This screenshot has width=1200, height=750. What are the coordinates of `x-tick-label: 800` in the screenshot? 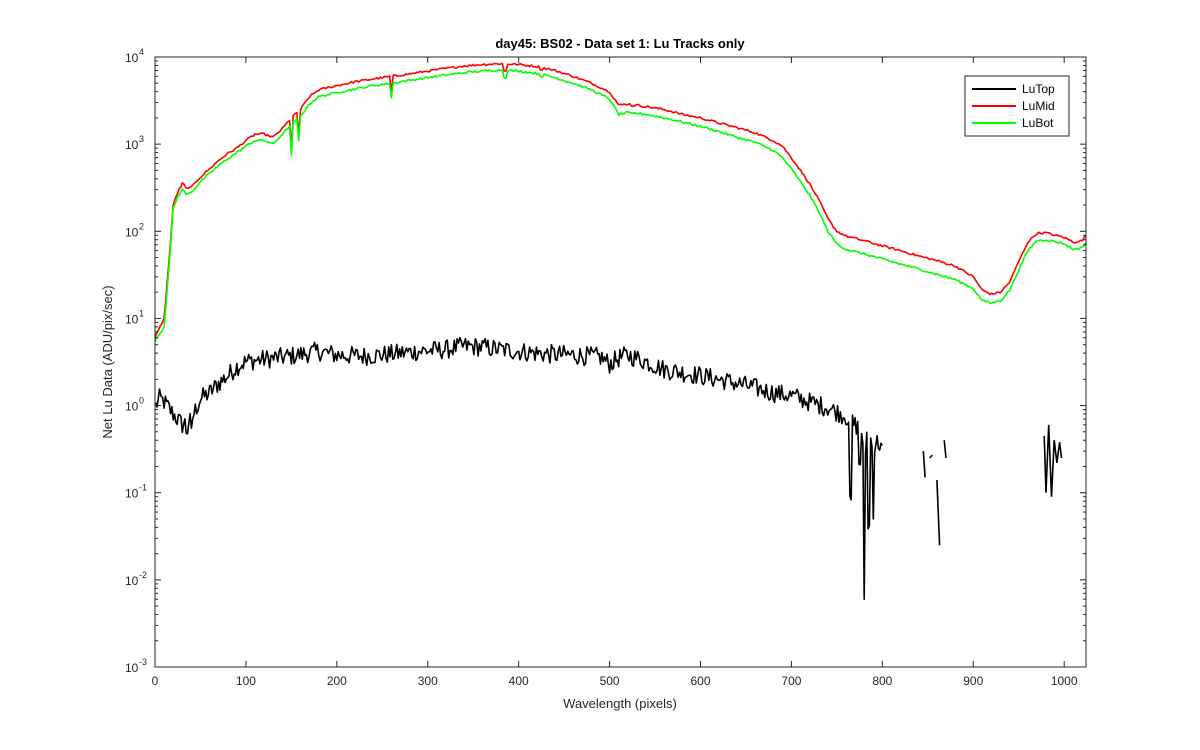 It's located at (882, 681).